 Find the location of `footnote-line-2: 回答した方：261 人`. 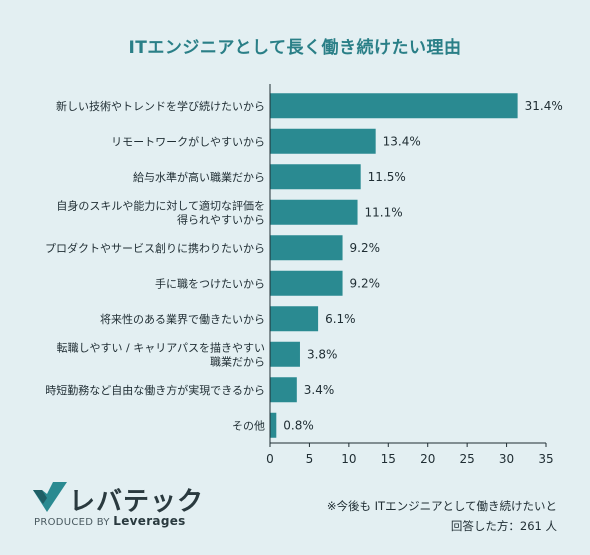

footnote-line-2: 回答した方：261 人 is located at coordinates (503, 526).